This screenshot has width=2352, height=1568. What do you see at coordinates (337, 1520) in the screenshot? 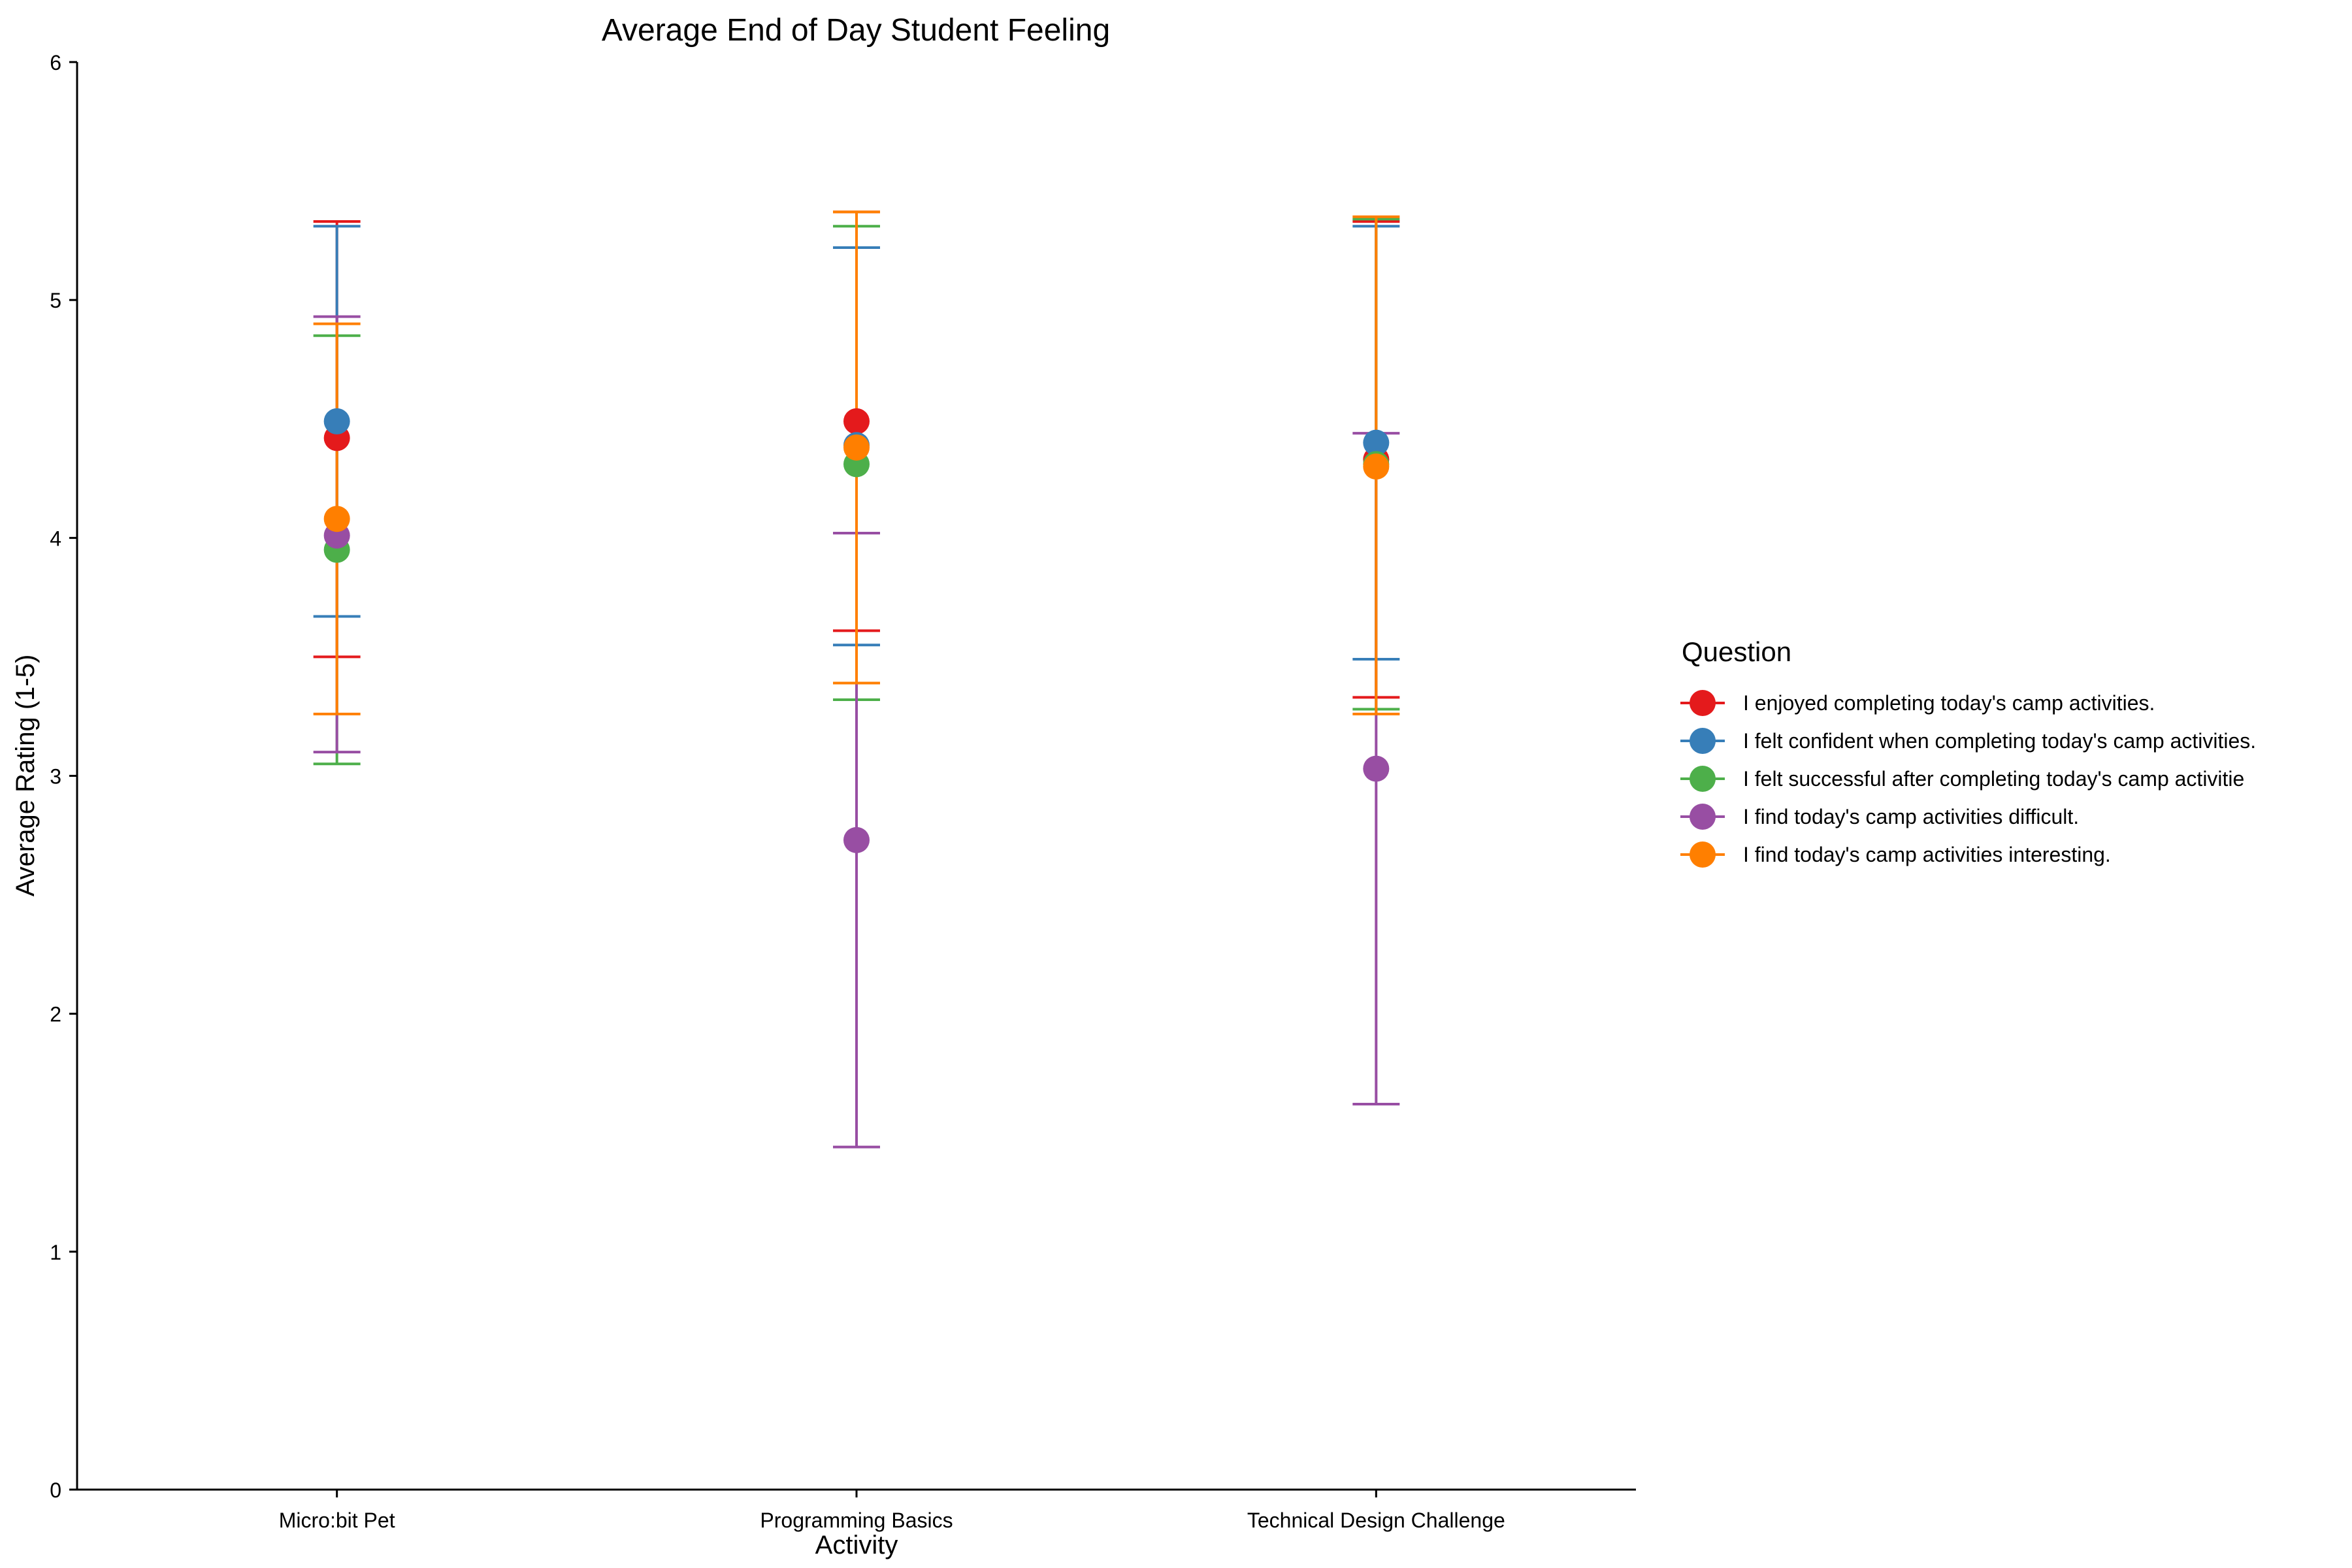
I see `x-tick-label-0: Micro:bit Pet` at bounding box center [337, 1520].